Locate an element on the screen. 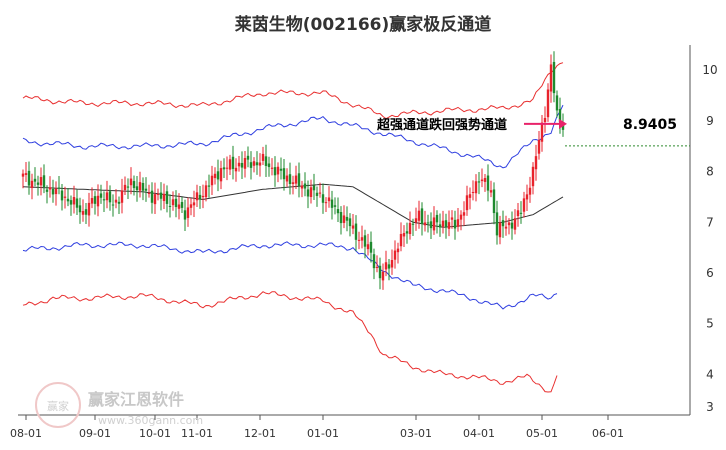  y-tick-label: 3 is located at coordinates (710, 407).